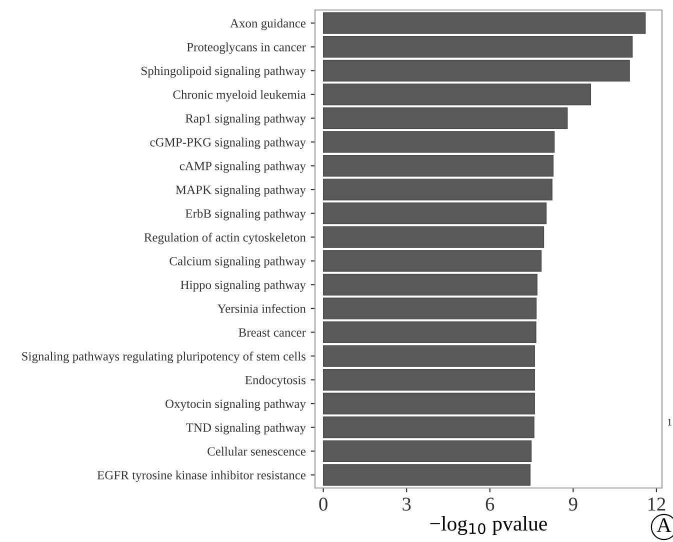 The height and width of the screenshot is (542, 673). I want to click on y-tick-label: EGFR tyrosine kinase inhibitor resistance, so click(201, 476).